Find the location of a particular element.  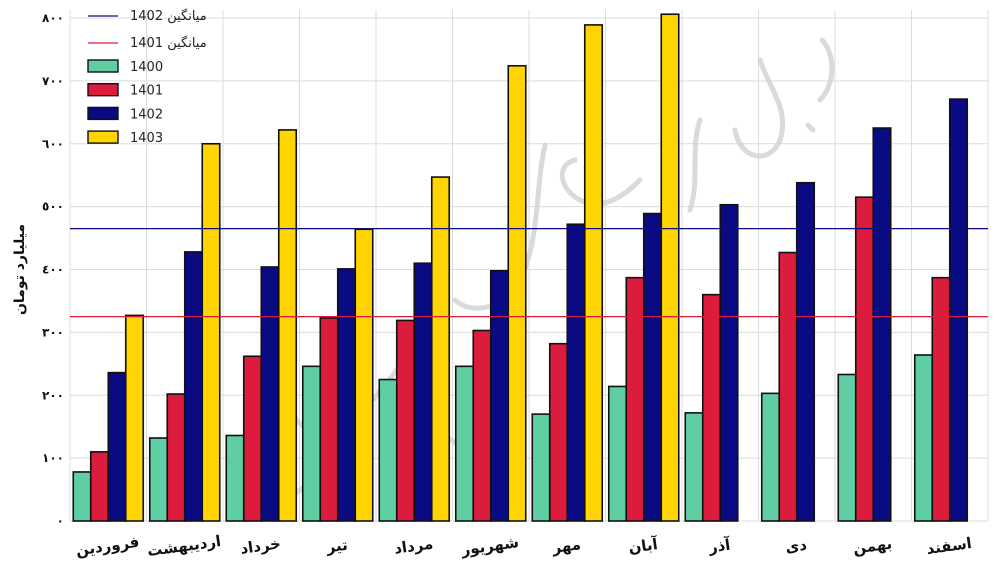

x-tick-label: تیر is located at coordinates (336, 546).